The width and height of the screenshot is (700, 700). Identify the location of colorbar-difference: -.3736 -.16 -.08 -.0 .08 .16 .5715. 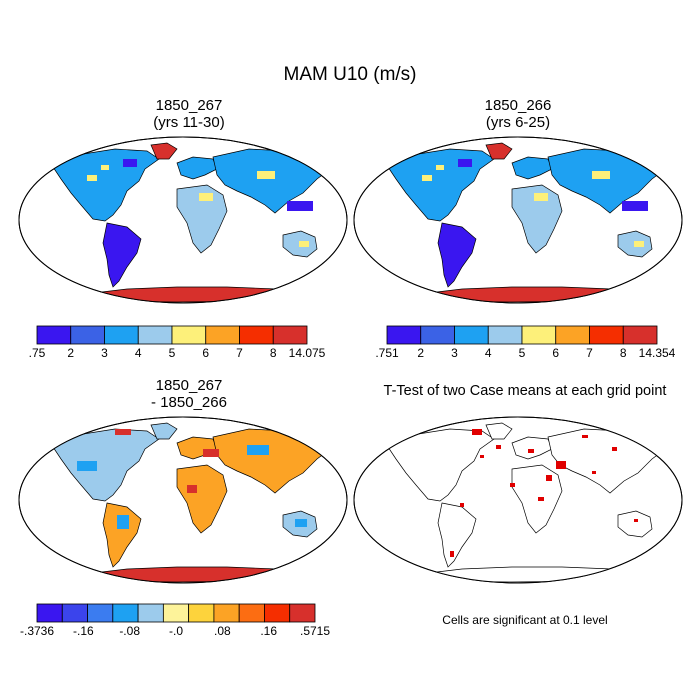
(175, 620).